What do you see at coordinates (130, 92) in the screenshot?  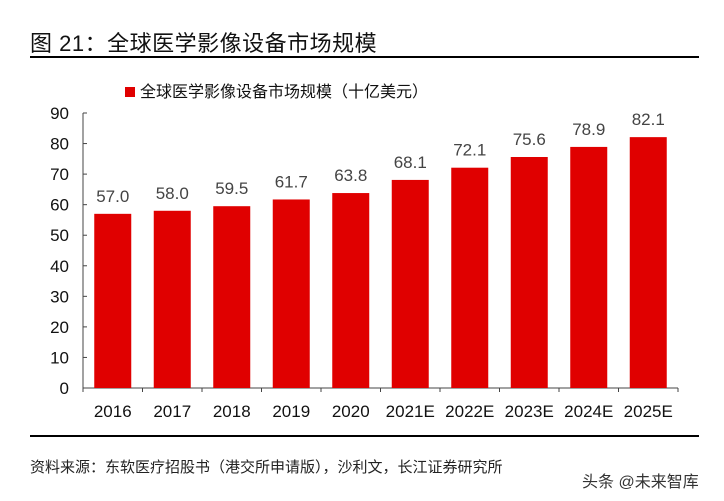 I see `legend-swatch` at bounding box center [130, 92].